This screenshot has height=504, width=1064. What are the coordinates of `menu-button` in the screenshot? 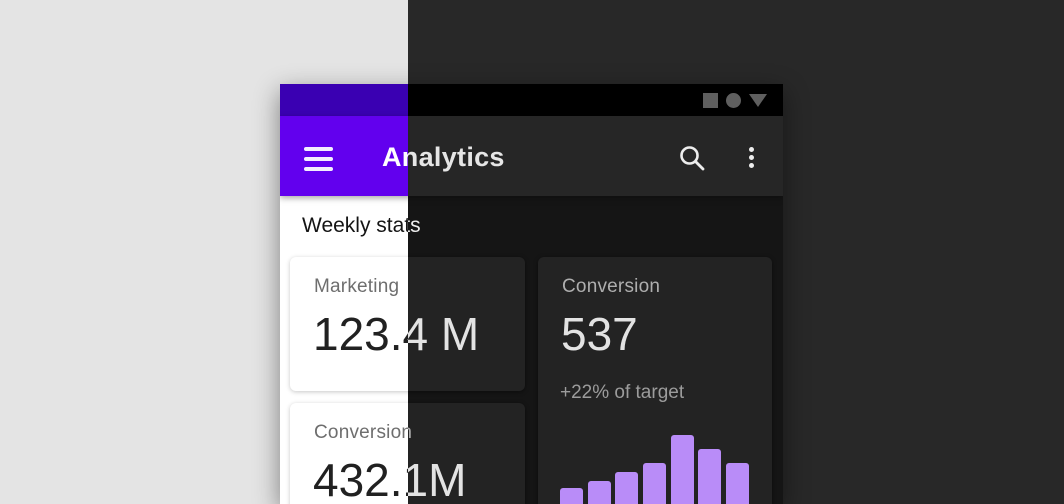 It's located at (318, 158).